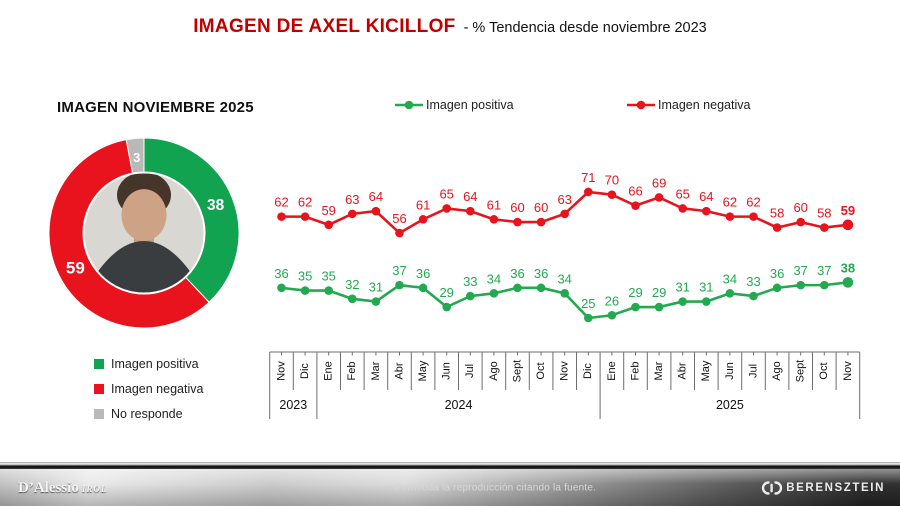  I want to click on month-label: Ago, so click(777, 371).